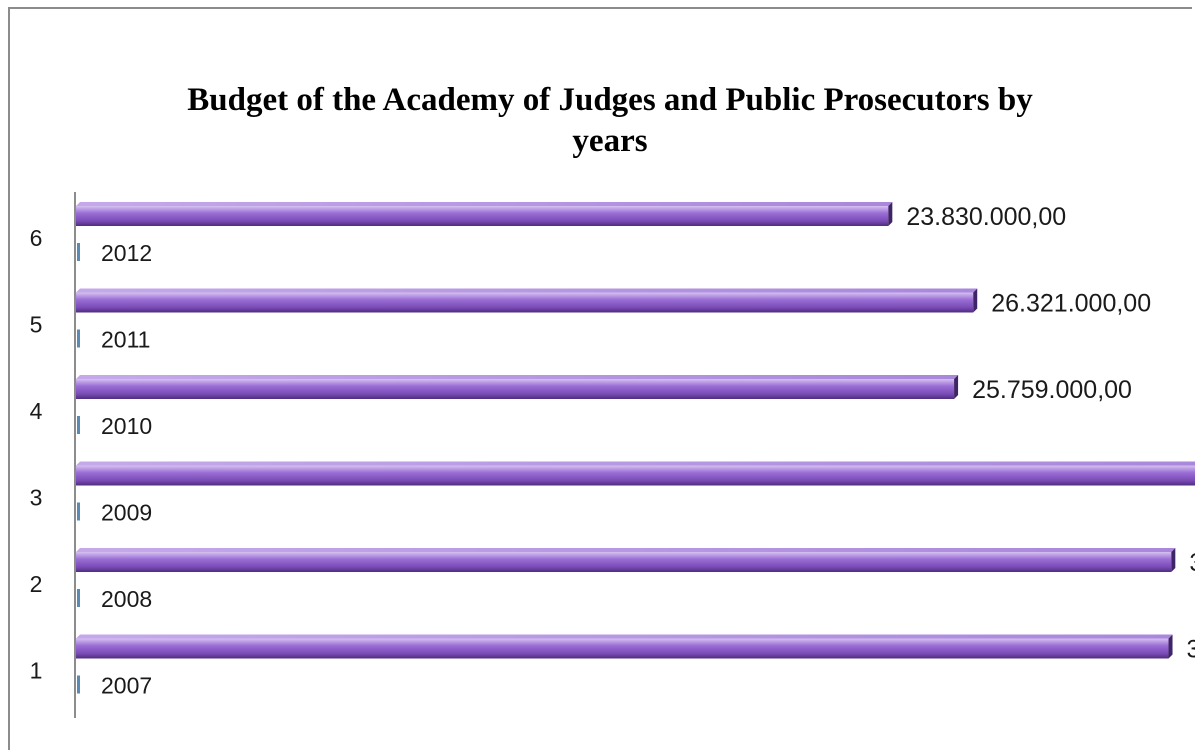  What do you see at coordinates (126, 253) in the screenshot?
I see `year-label: 2012` at bounding box center [126, 253].